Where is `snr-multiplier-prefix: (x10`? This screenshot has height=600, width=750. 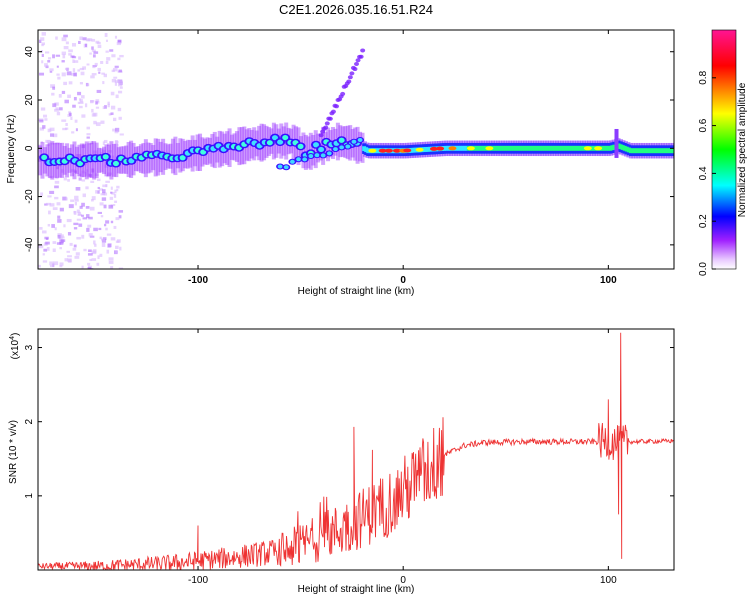 snr-multiplier-prefix: (x10 is located at coordinates (15, 349).